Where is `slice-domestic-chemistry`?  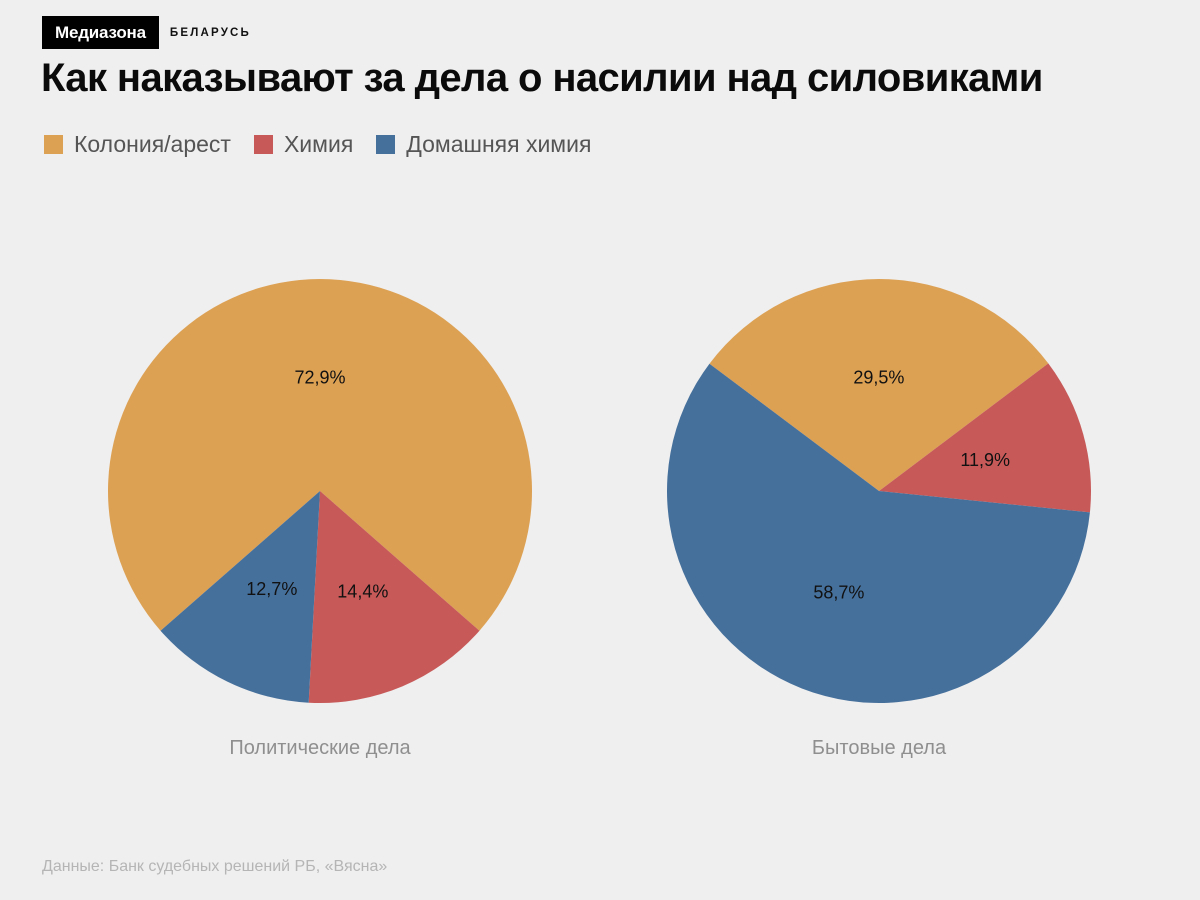 slice-domestic-chemistry is located at coordinates (985, 438).